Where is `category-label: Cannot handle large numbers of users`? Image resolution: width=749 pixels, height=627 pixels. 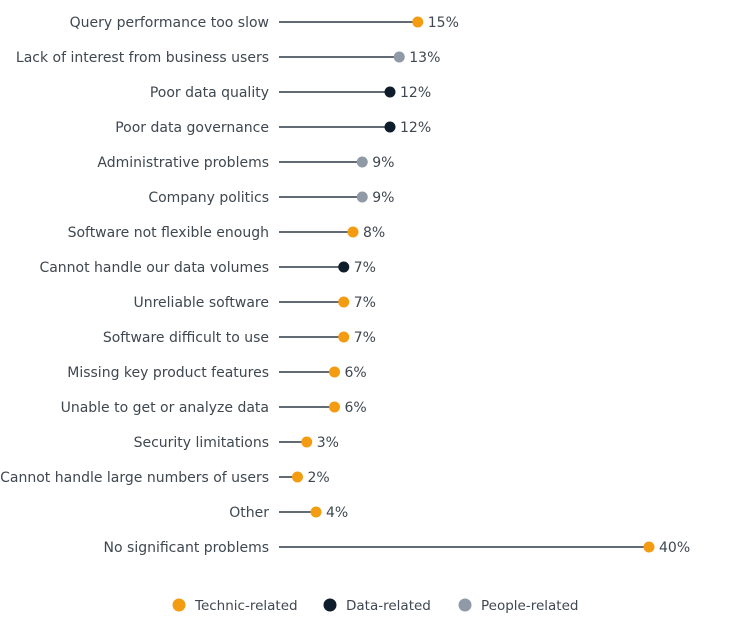 category-label: Cannot handle large numbers of users is located at coordinates (134, 478).